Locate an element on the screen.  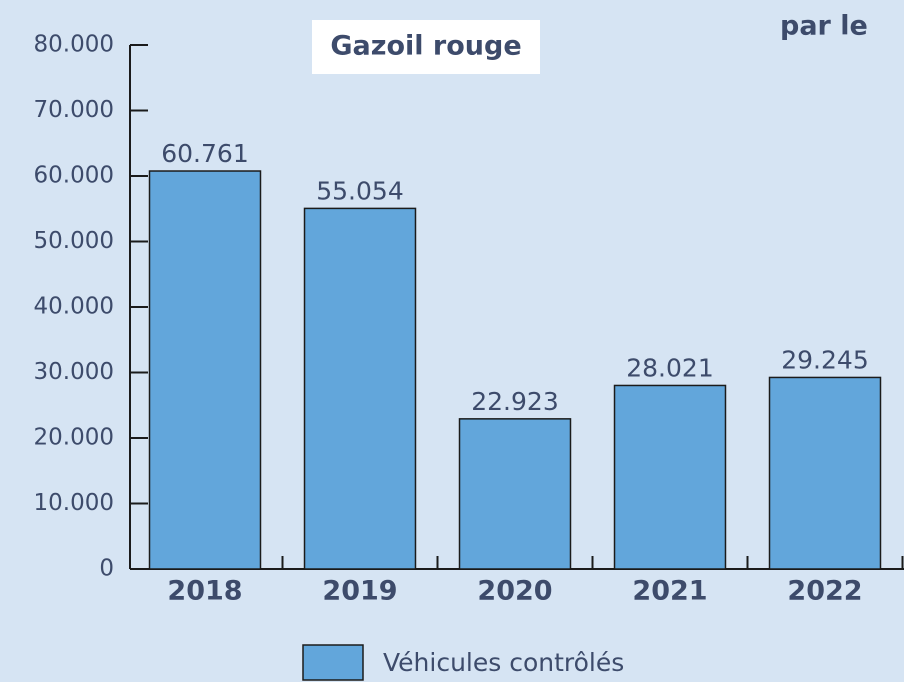
value-label: 28.021 is located at coordinates (669, 367).